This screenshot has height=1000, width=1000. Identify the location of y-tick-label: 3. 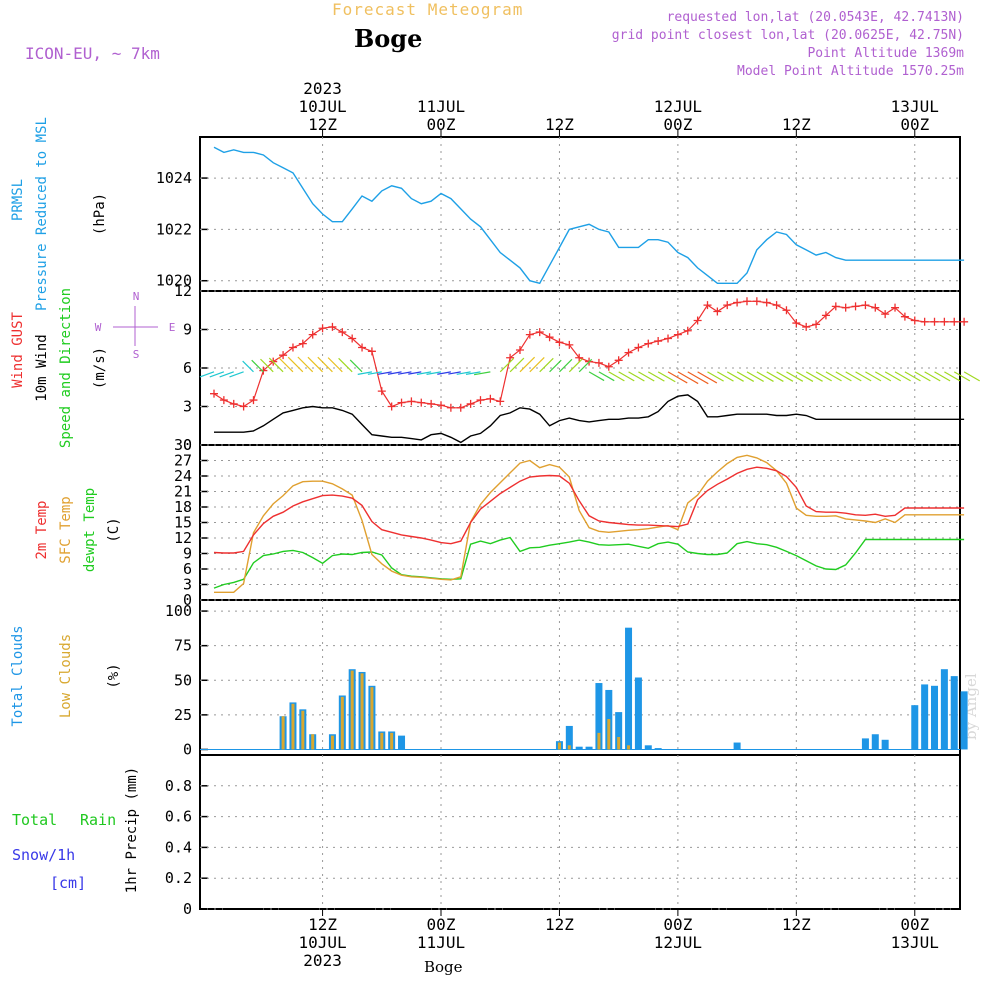
(187, 407).